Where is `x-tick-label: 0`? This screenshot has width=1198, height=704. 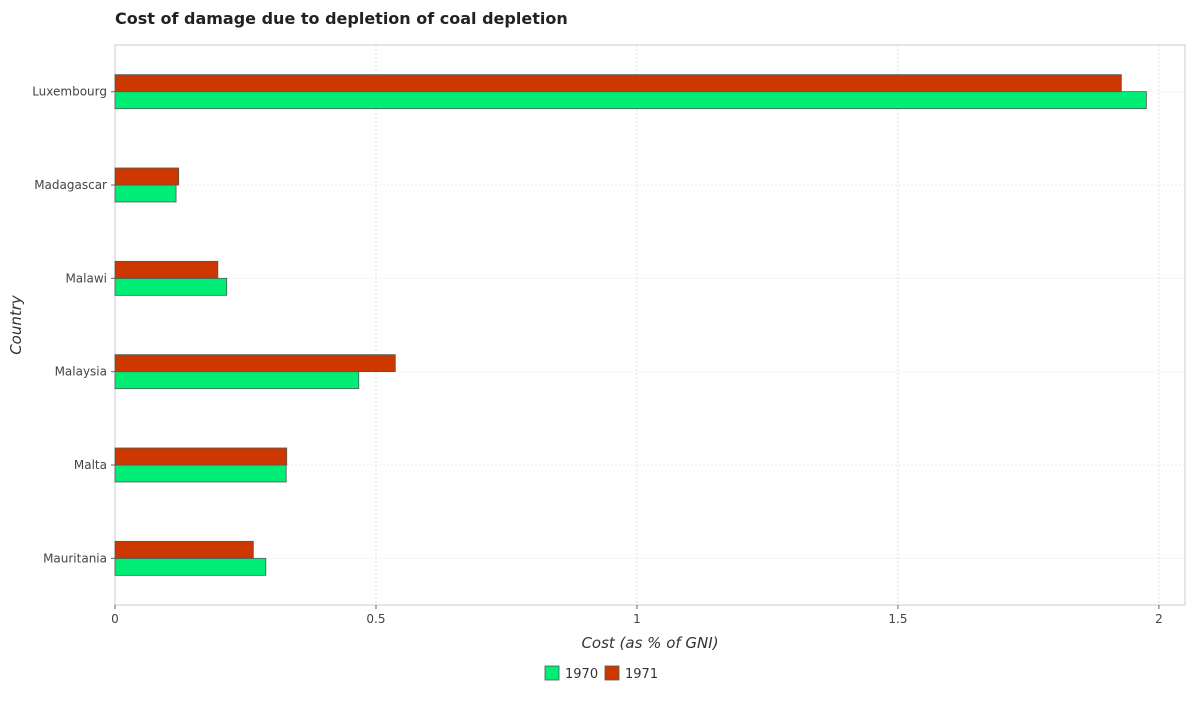
x-tick-label: 0 is located at coordinates (115, 619).